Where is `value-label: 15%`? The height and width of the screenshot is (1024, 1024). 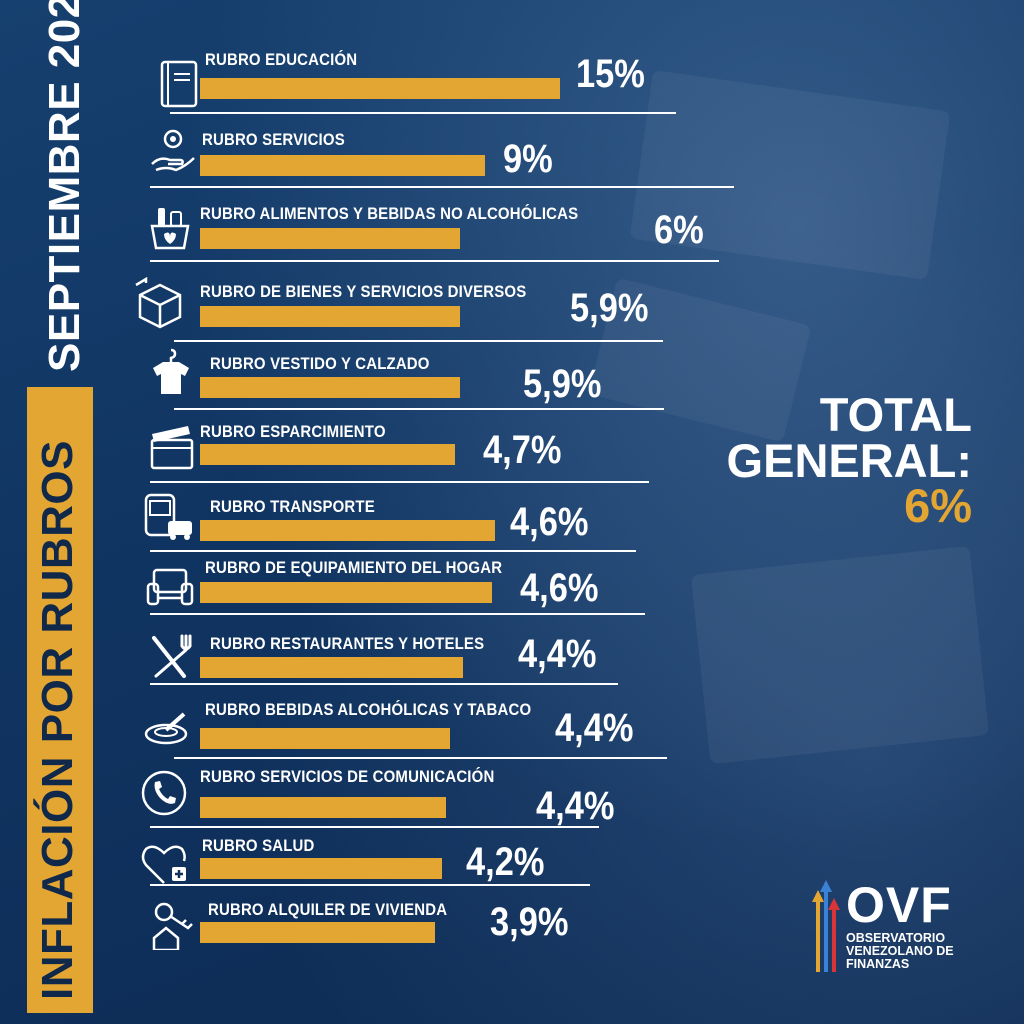 value-label: 15% is located at coordinates (610, 74).